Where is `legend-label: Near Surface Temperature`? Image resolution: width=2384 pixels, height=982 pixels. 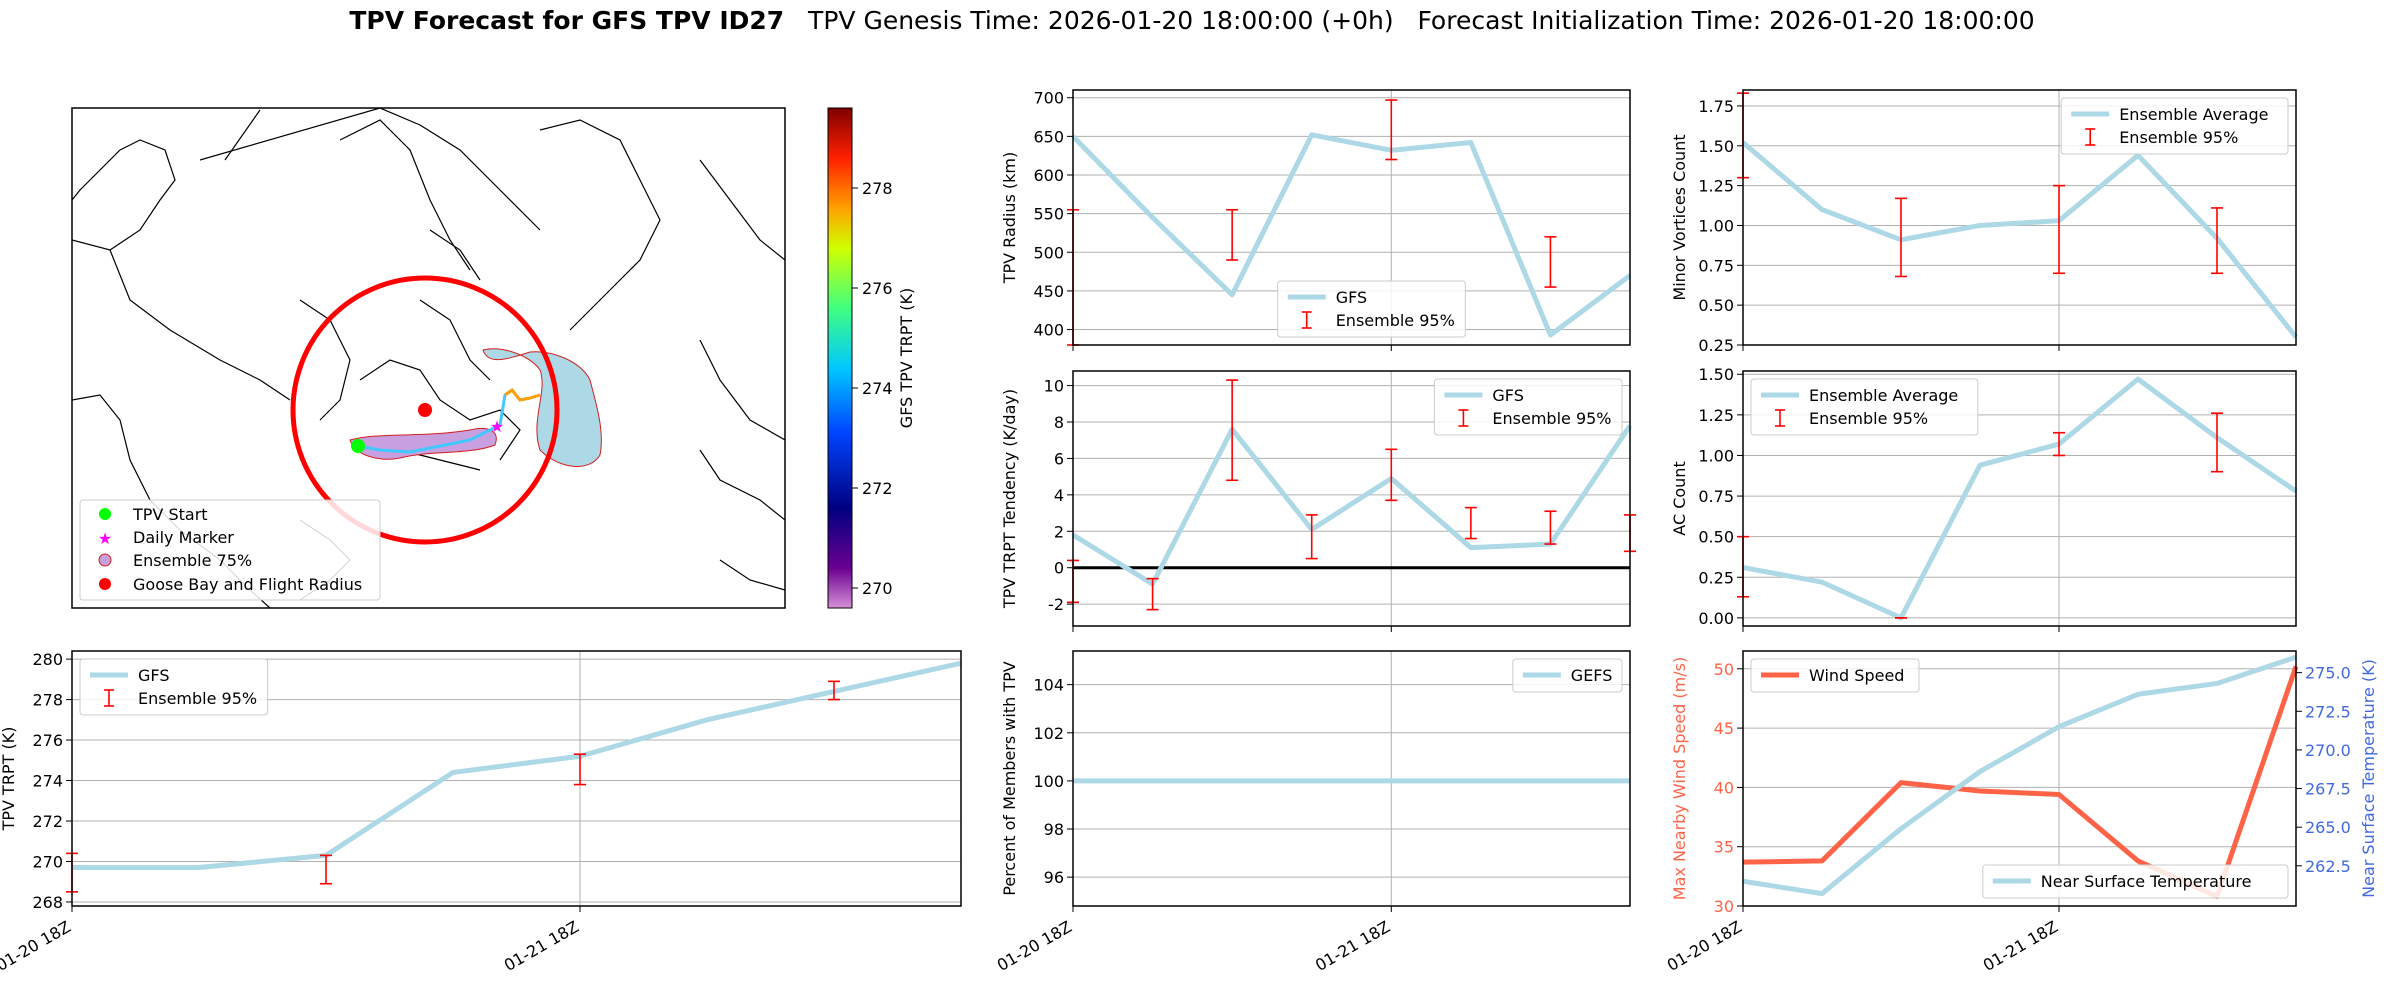 legend-label: Near Surface Temperature is located at coordinates (2146, 881).